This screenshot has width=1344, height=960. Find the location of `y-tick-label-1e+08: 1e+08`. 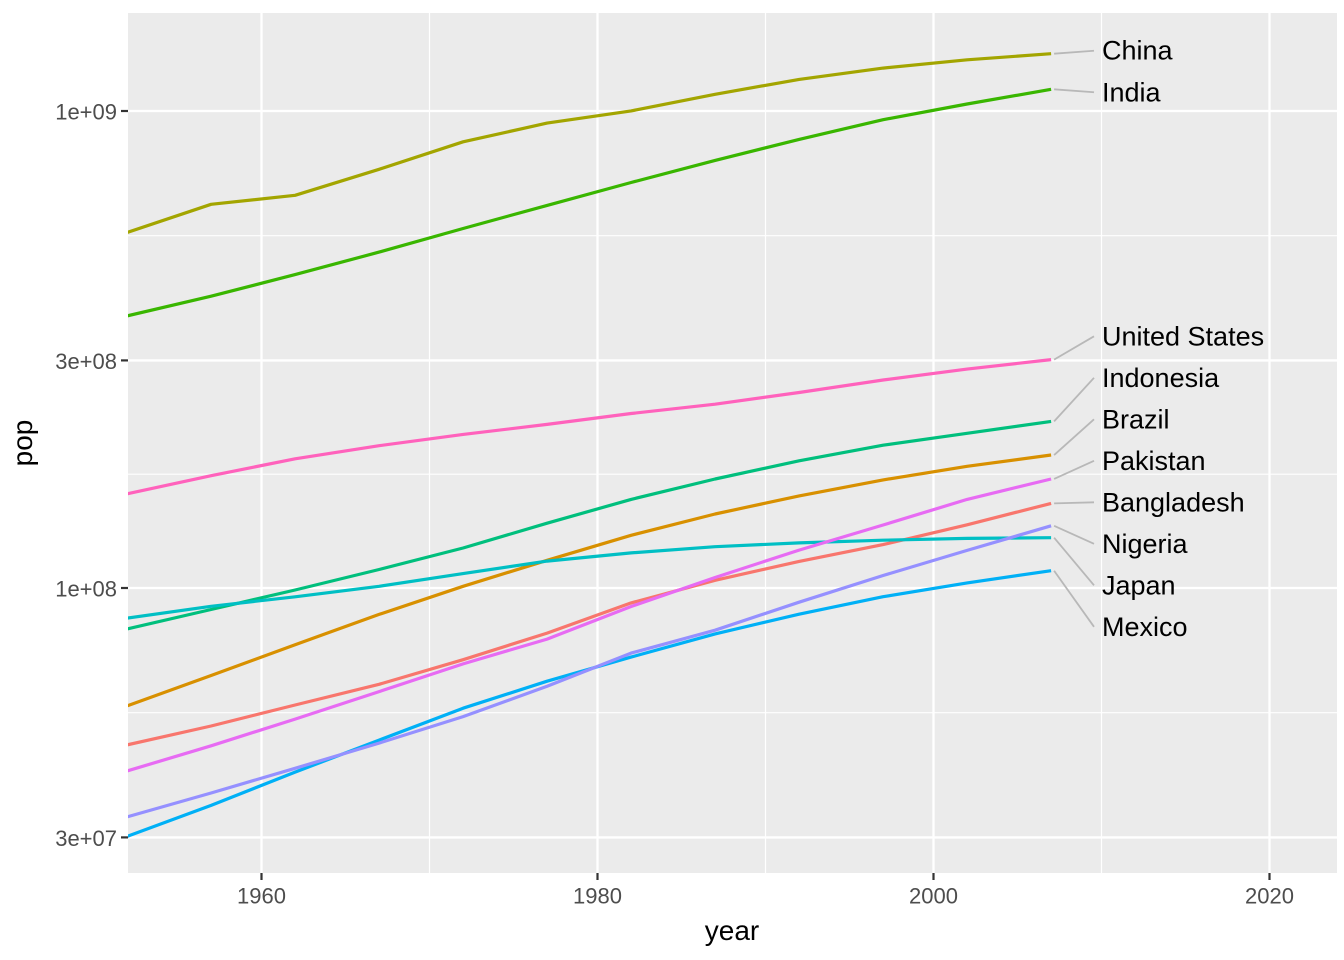

y-tick-label-1e+08: 1e+08 is located at coordinates (86, 589).